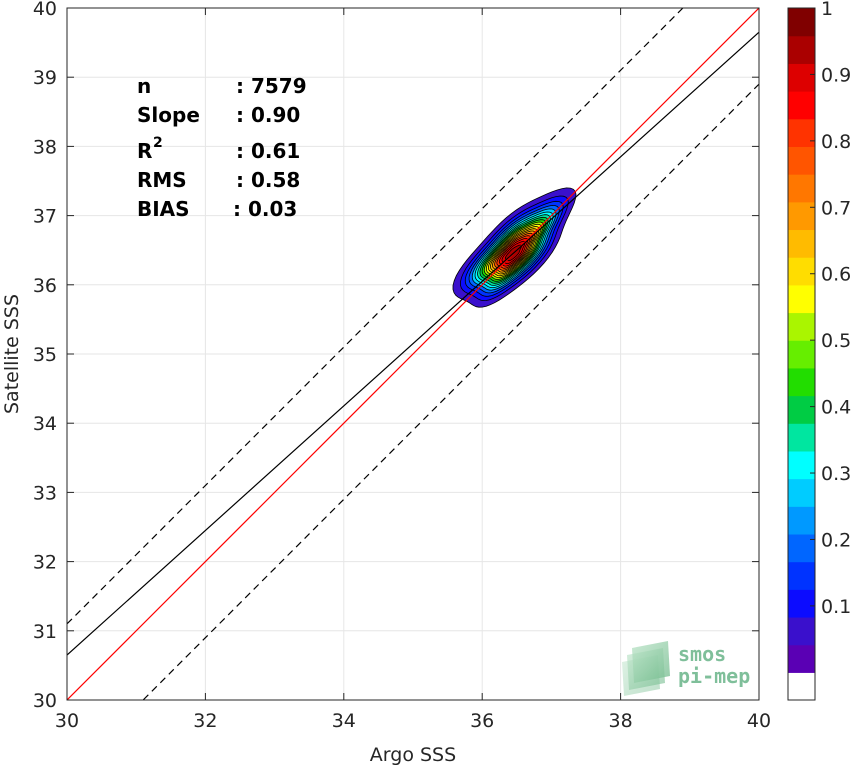  Describe the element at coordinates (12, 354) in the screenshot. I see `y-axis-label: Satellite SSS` at that location.